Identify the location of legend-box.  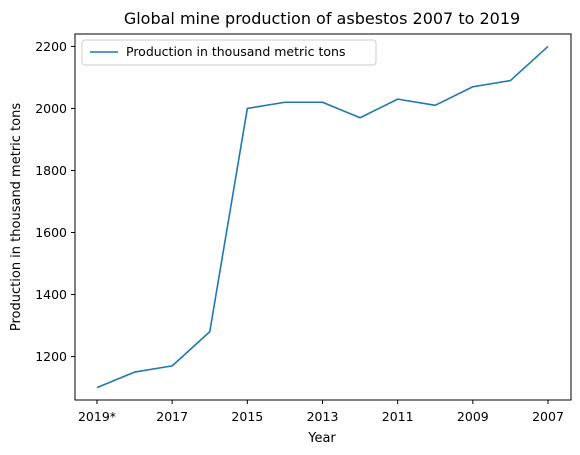
(229, 52).